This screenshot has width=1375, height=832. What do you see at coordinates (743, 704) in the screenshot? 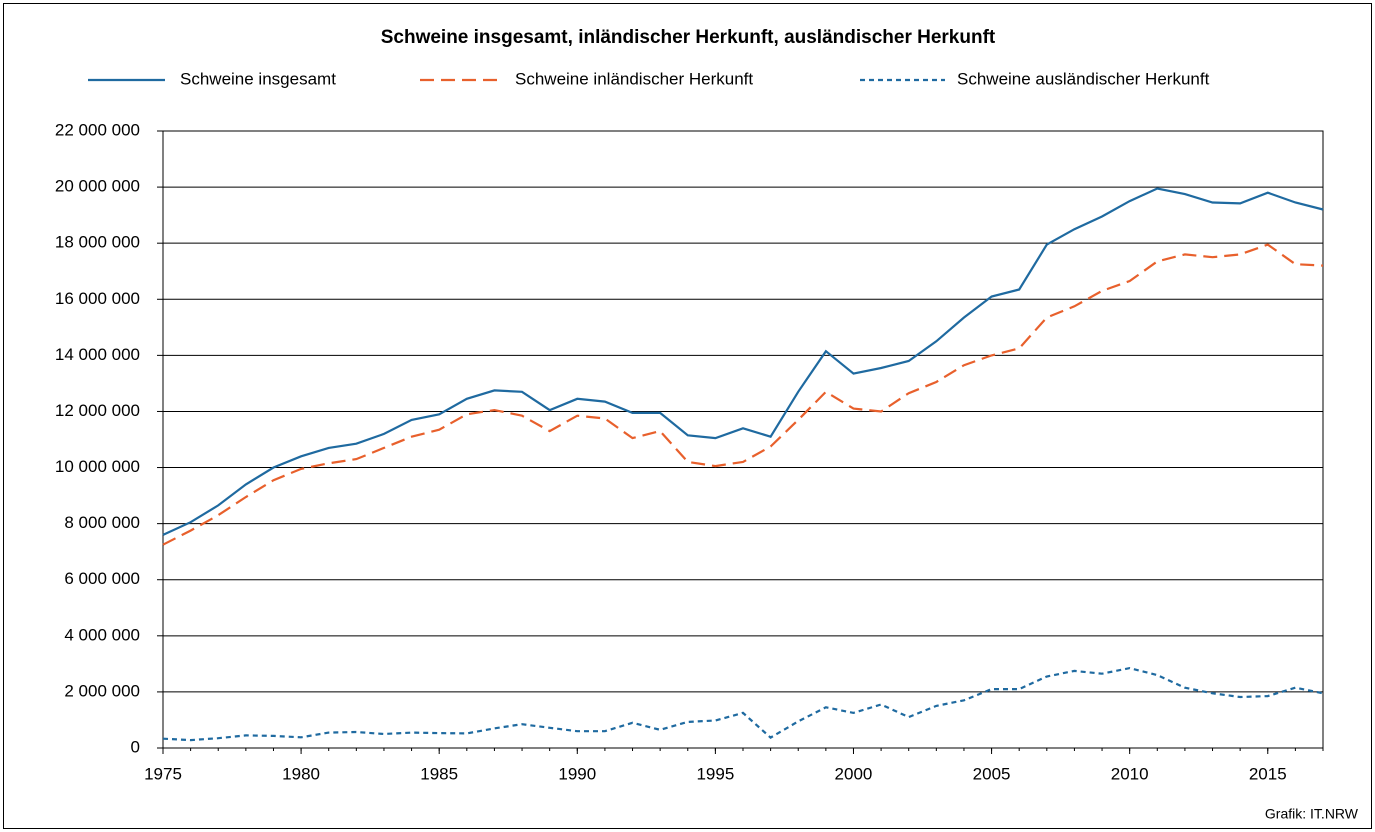
I see `series-line` at bounding box center [743, 704].